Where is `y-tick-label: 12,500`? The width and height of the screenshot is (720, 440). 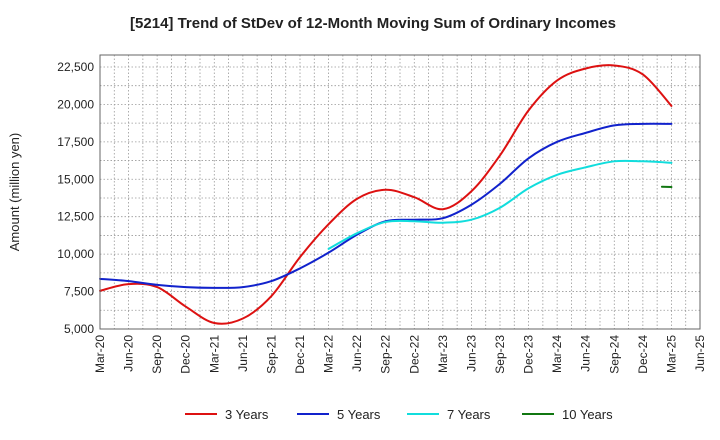
y-tick-label: 12,500 is located at coordinates (75, 217).